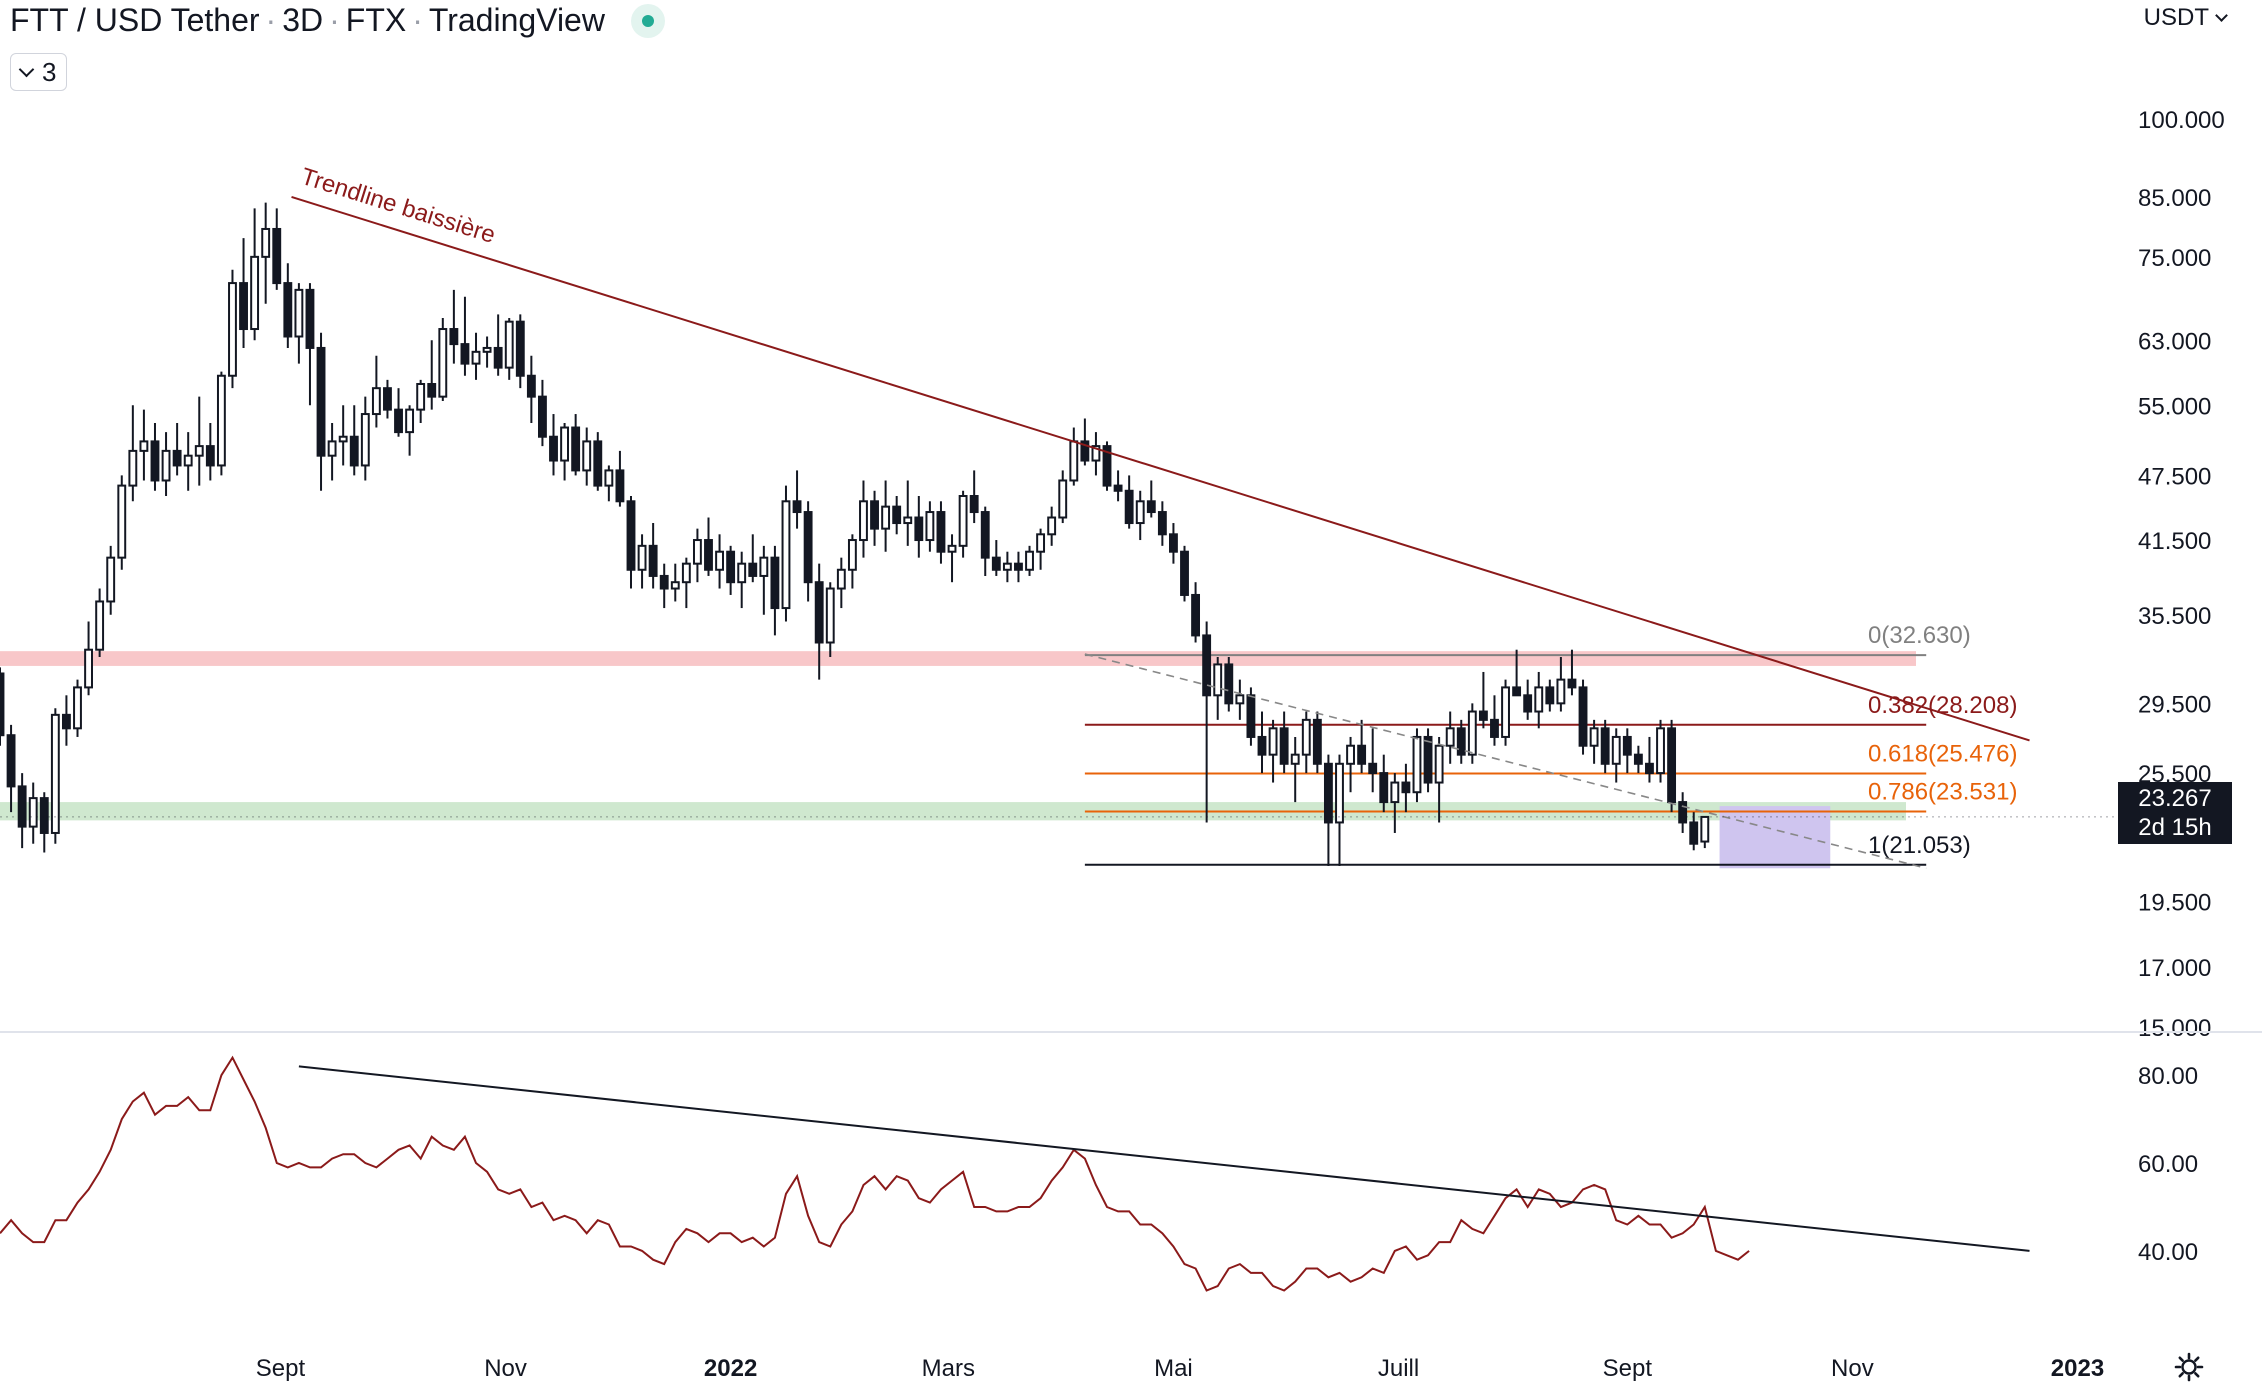 The height and width of the screenshot is (1389, 2262). I want to click on rsi-tick-label: 60.00, so click(2168, 1164).